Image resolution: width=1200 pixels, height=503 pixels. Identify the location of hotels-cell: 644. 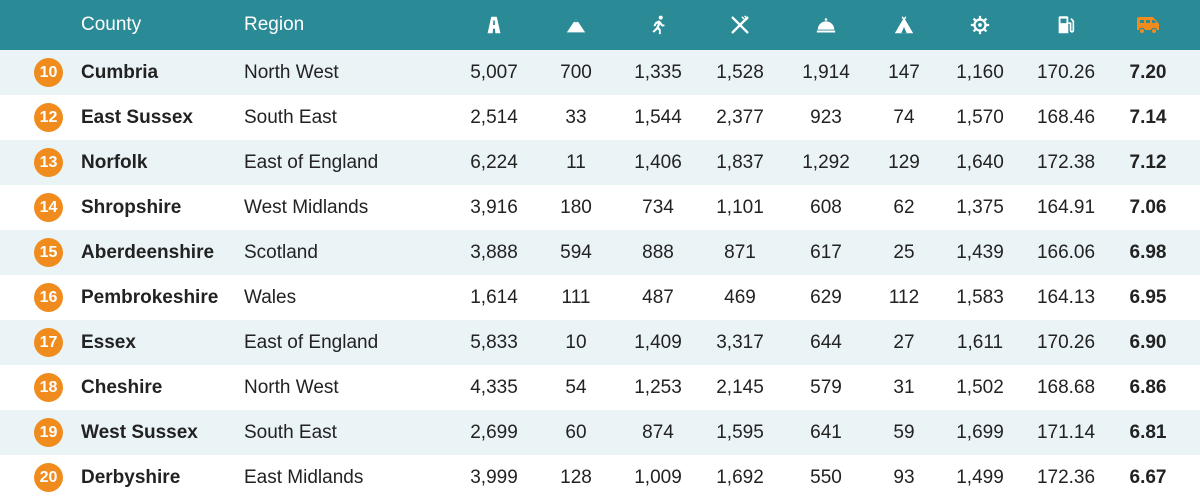
(826, 342).